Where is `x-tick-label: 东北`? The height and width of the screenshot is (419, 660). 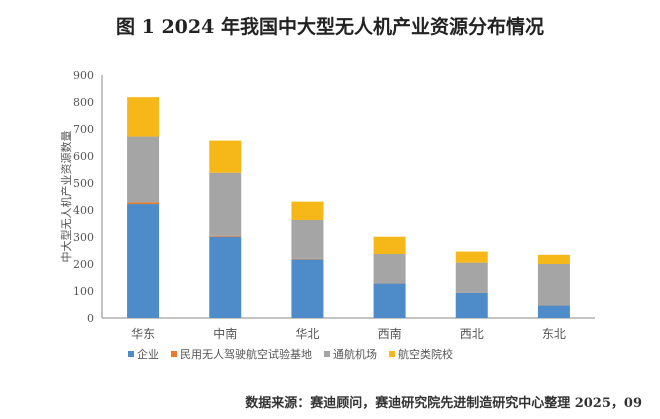 x-tick-label: 东北 is located at coordinates (554, 334).